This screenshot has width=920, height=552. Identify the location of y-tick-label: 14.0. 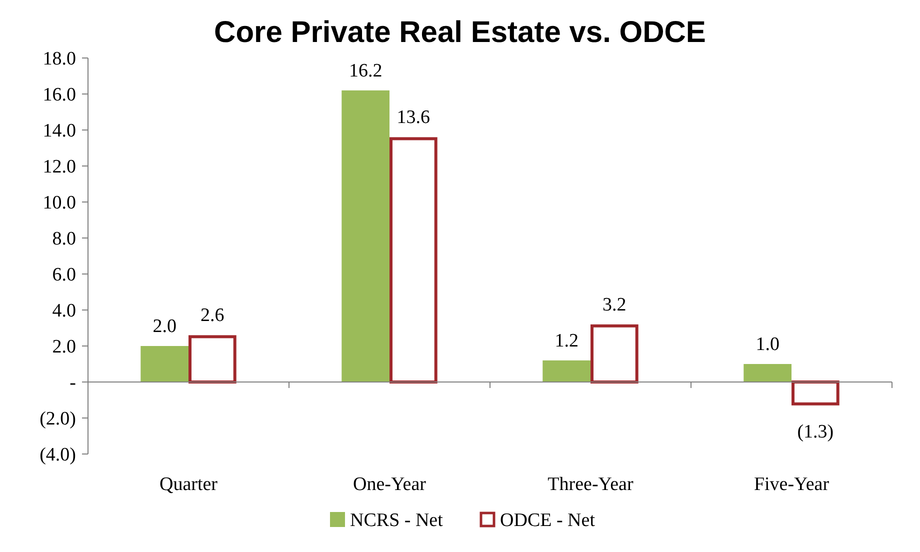
(59, 131).